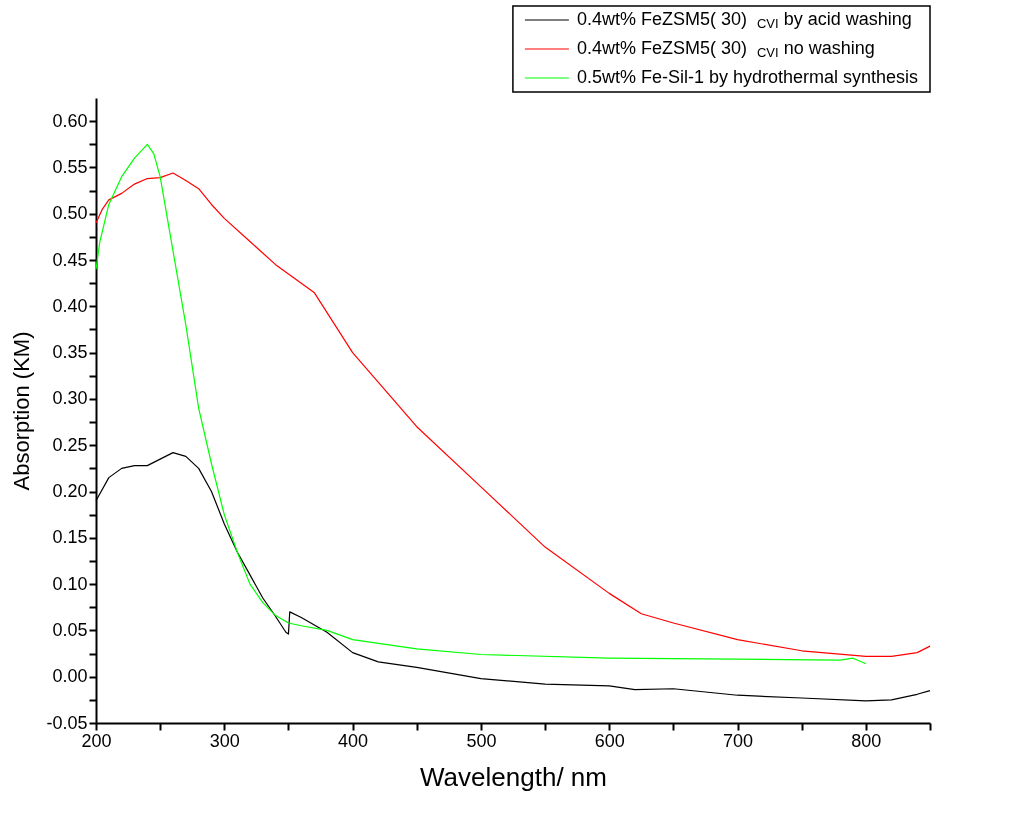 The image size is (1035, 819). I want to click on x-tick-label: 400, so click(353, 740).